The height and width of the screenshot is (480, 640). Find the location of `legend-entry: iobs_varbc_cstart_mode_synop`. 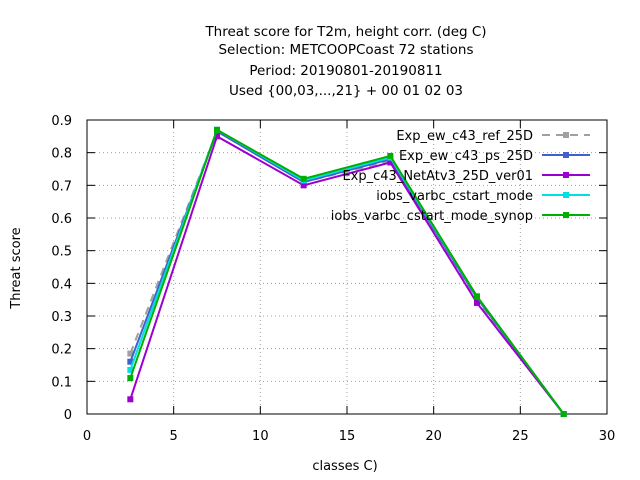

legend-entry: iobs_varbc_cstart_mode_synop is located at coordinates (460, 216).